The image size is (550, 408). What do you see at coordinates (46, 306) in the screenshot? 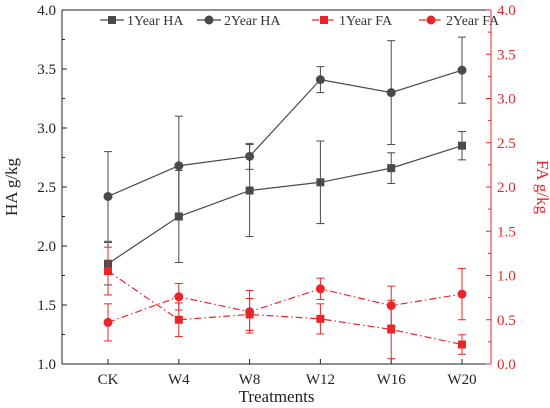
I see `left-y-tick-label: 1.5` at bounding box center [46, 306].